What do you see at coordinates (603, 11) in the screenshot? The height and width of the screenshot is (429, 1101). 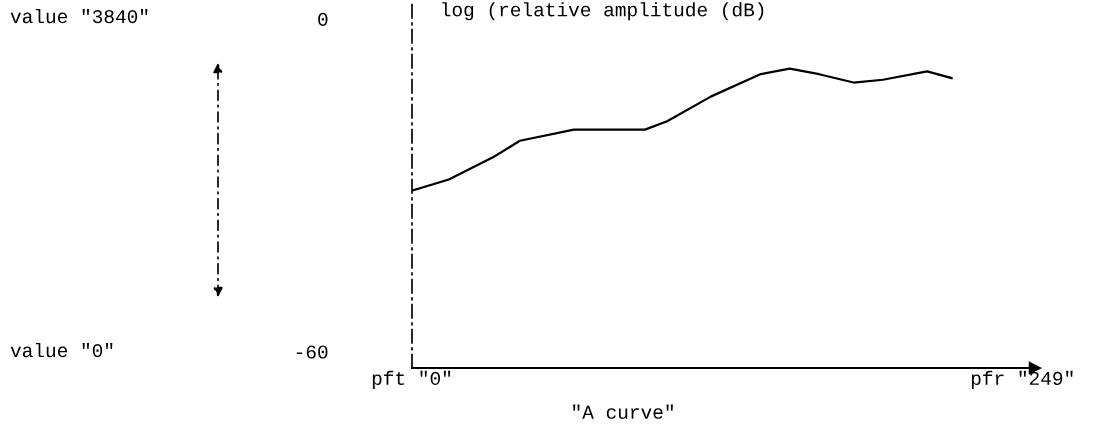 I see `y-axis-title: log (relative amplitude (dB)` at bounding box center [603, 11].